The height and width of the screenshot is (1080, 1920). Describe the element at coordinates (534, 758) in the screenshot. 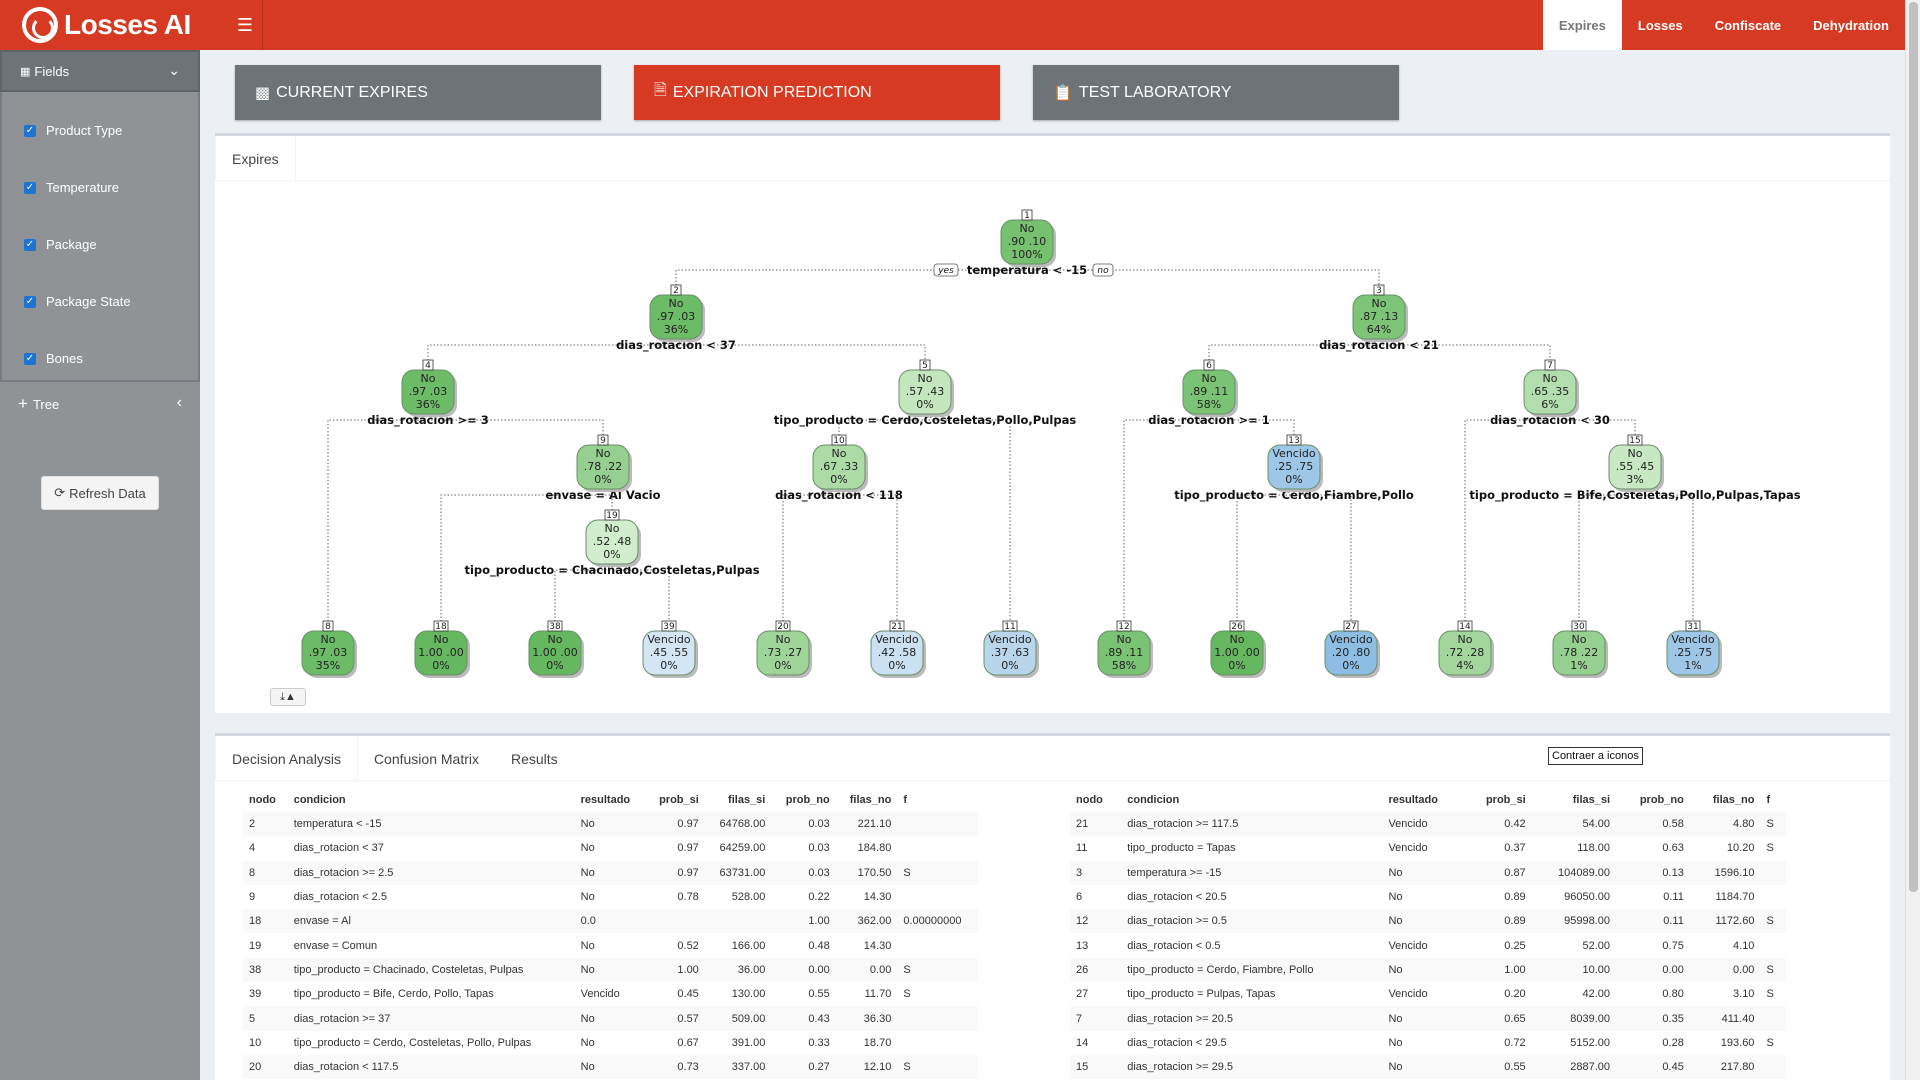

I see `tab-results: Results` at that location.